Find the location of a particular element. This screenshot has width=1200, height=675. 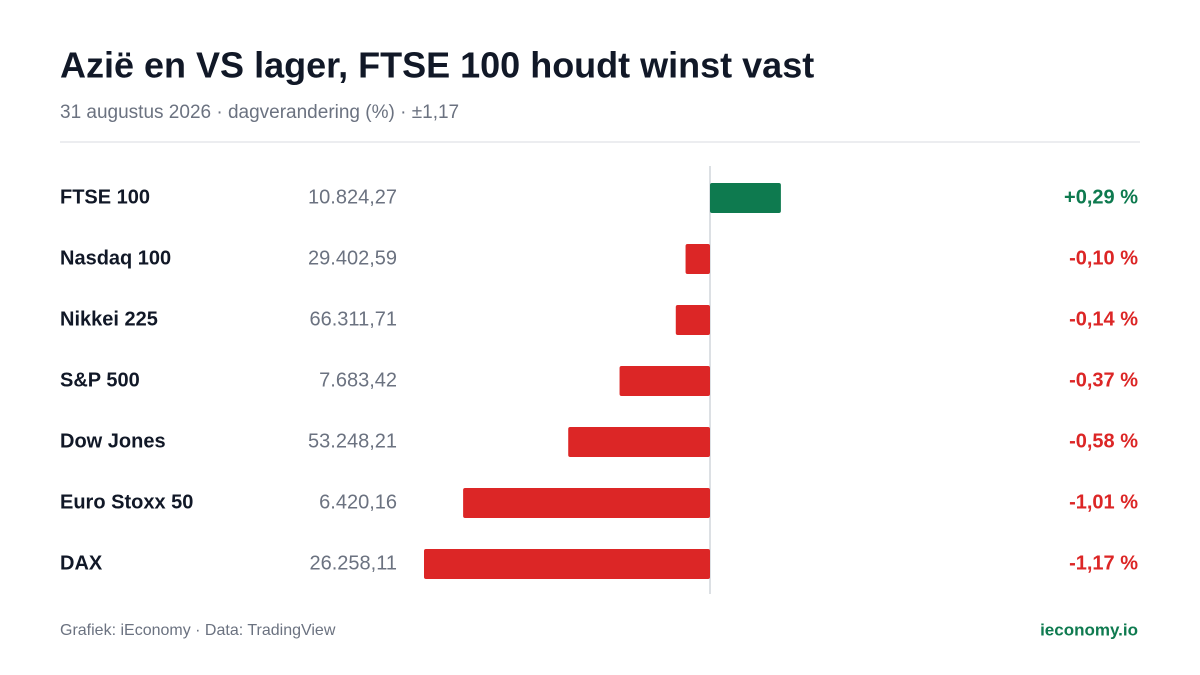

value-label: -0,37 % is located at coordinates (1103, 380).